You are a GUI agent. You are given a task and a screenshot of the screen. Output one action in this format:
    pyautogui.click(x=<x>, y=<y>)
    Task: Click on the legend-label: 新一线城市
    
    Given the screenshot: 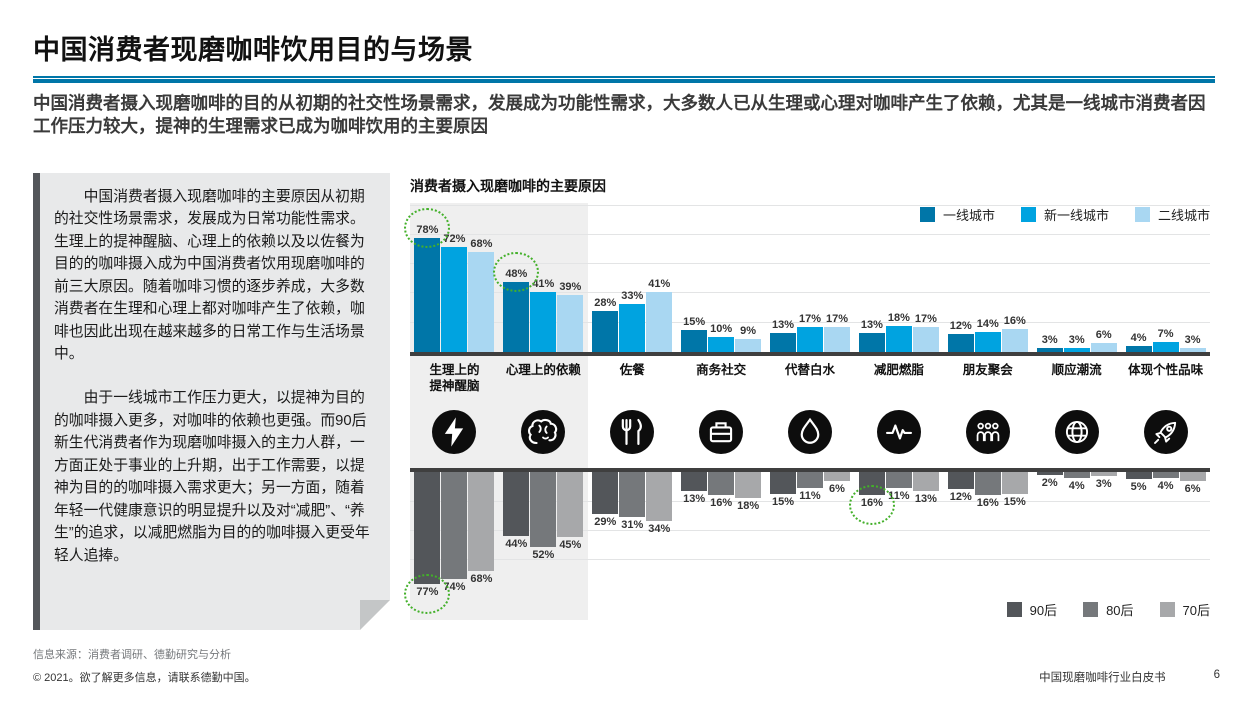 What is the action you would take?
    pyautogui.click(x=1076, y=215)
    